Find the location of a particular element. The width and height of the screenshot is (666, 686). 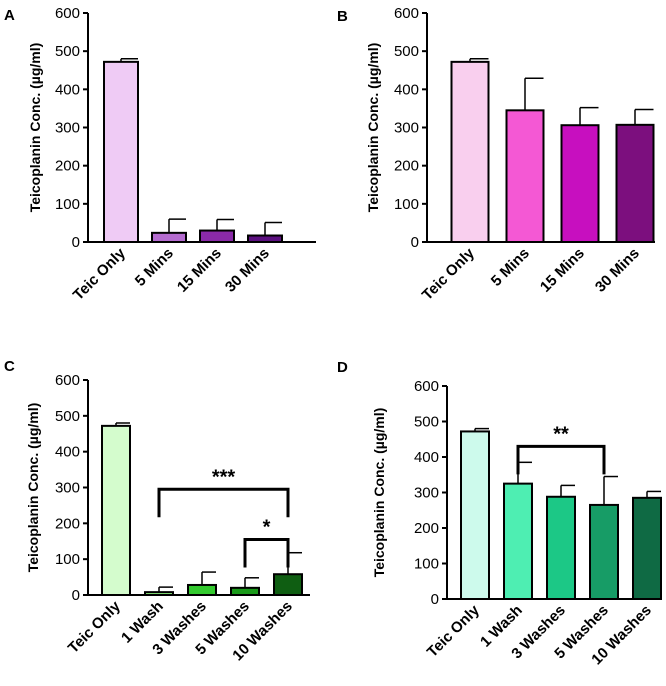

panel-letter: D is located at coordinates (342, 367).